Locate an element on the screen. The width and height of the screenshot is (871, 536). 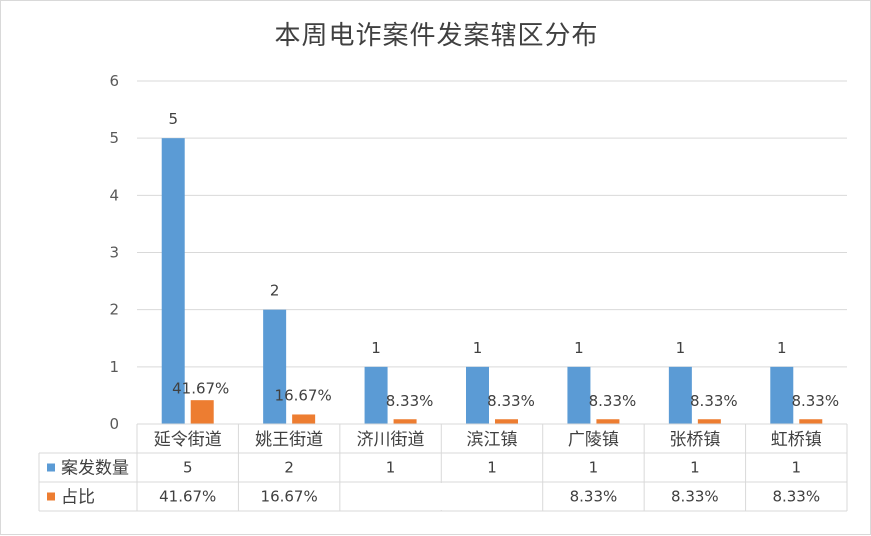
category-label: 张桥镇 is located at coordinates (694, 440).